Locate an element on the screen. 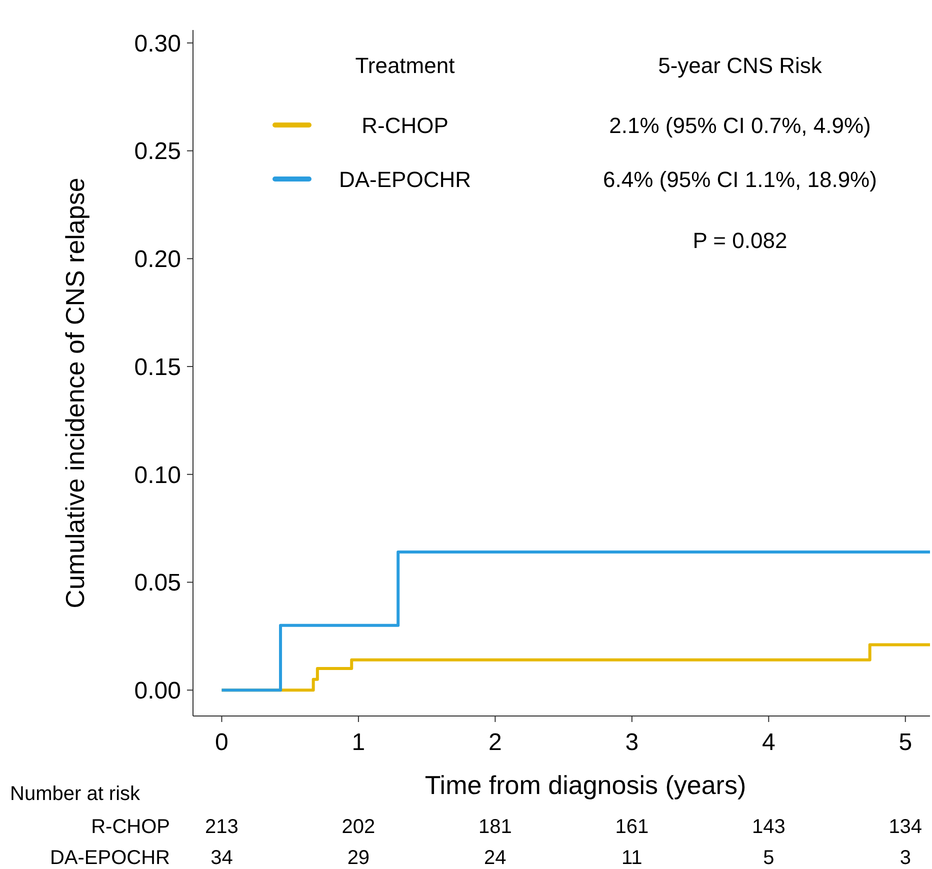 The width and height of the screenshot is (932, 869). annotation: 5-year CNS Risk is located at coordinates (740, 65).